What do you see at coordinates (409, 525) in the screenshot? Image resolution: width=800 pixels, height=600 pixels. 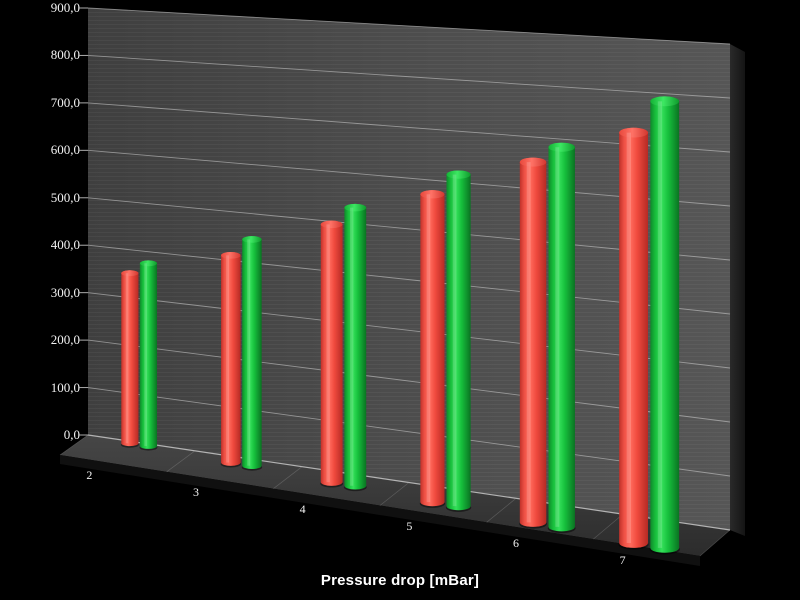 I see `x-axis-tick-label: 5` at bounding box center [409, 525].